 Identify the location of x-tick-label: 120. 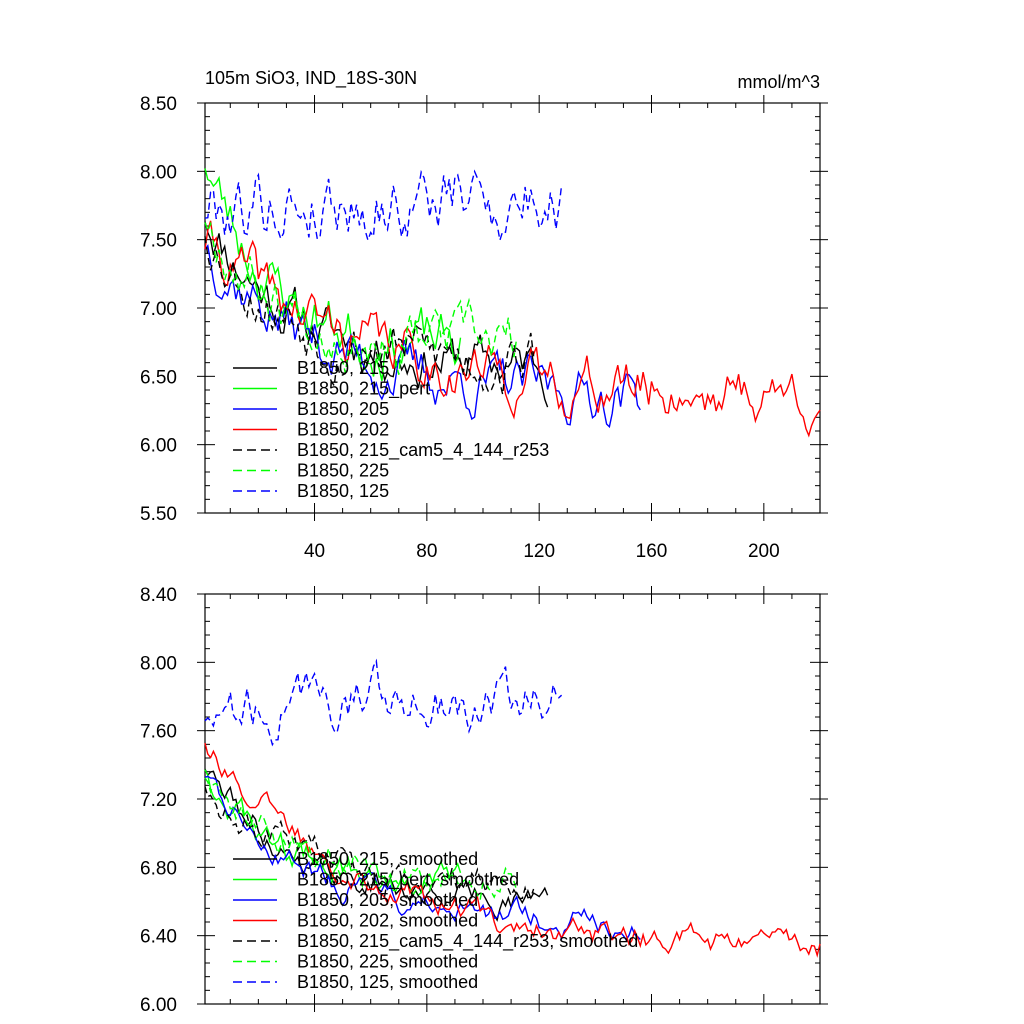
(539, 551).